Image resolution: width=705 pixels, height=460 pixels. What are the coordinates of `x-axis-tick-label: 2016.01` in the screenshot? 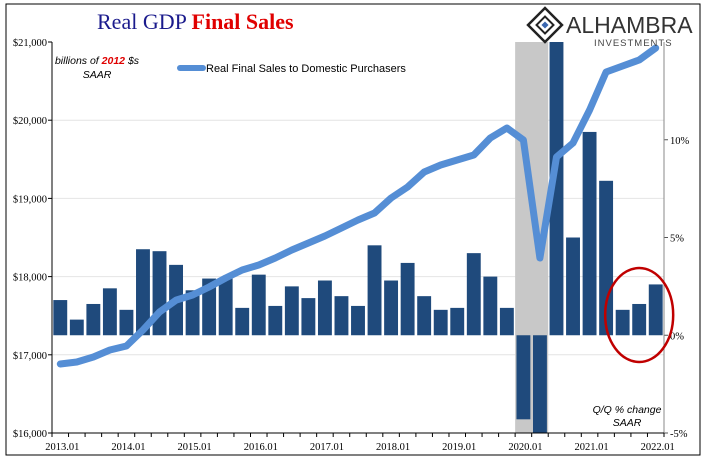 It's located at (261, 447).